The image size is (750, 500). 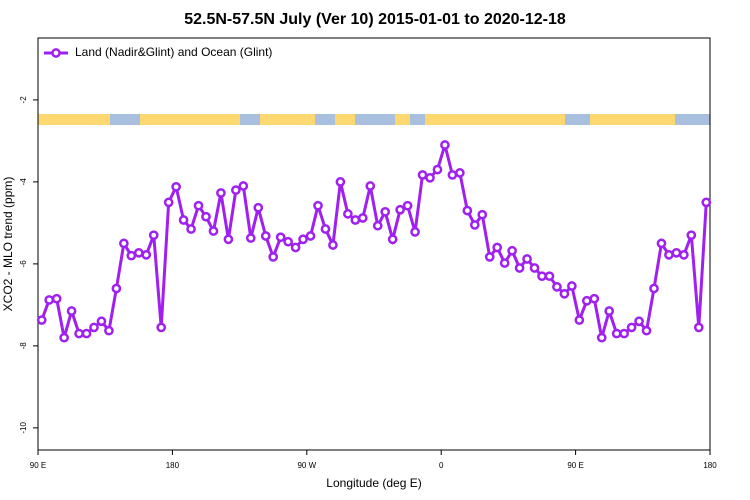 What do you see at coordinates (173, 52) in the screenshot?
I see `legend-label: Land (Nadir&Glint) and Ocean (Glint)` at bounding box center [173, 52].